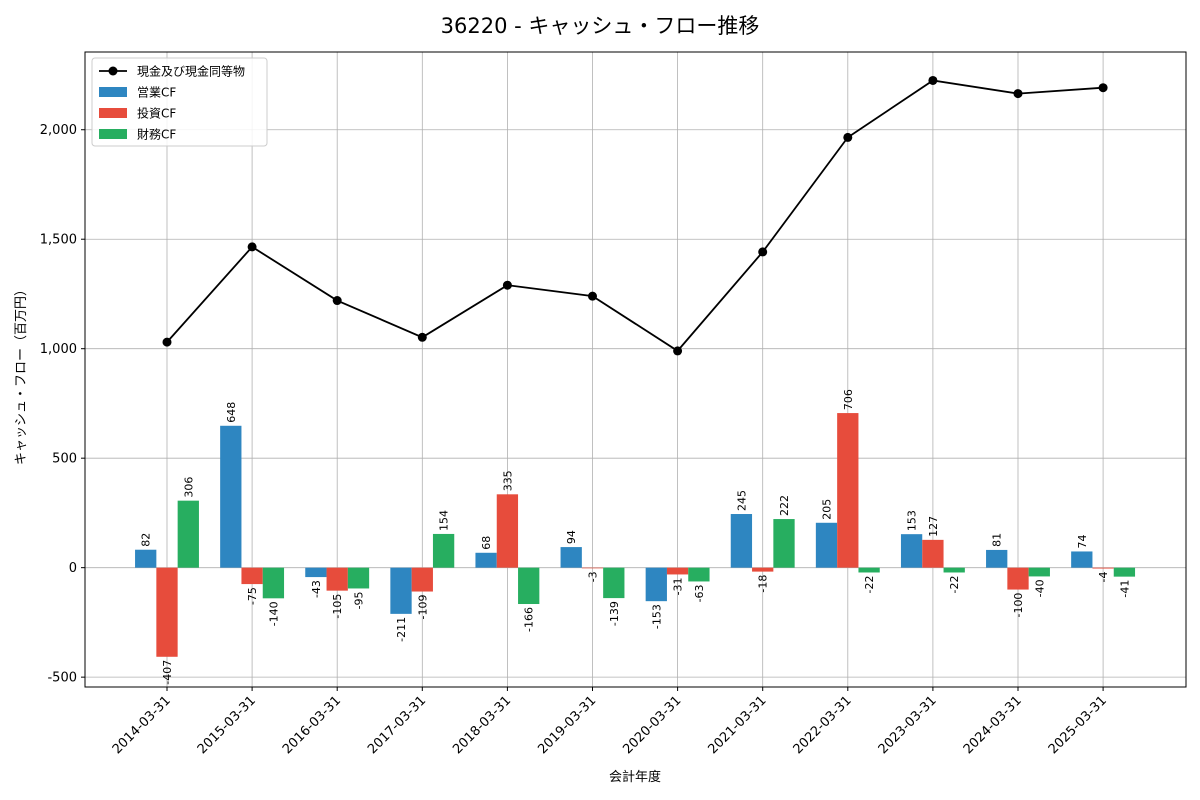 The width and height of the screenshot is (1200, 800). What do you see at coordinates (529, 619) in the screenshot?
I see `bar-value-label: -166` at bounding box center [529, 619].